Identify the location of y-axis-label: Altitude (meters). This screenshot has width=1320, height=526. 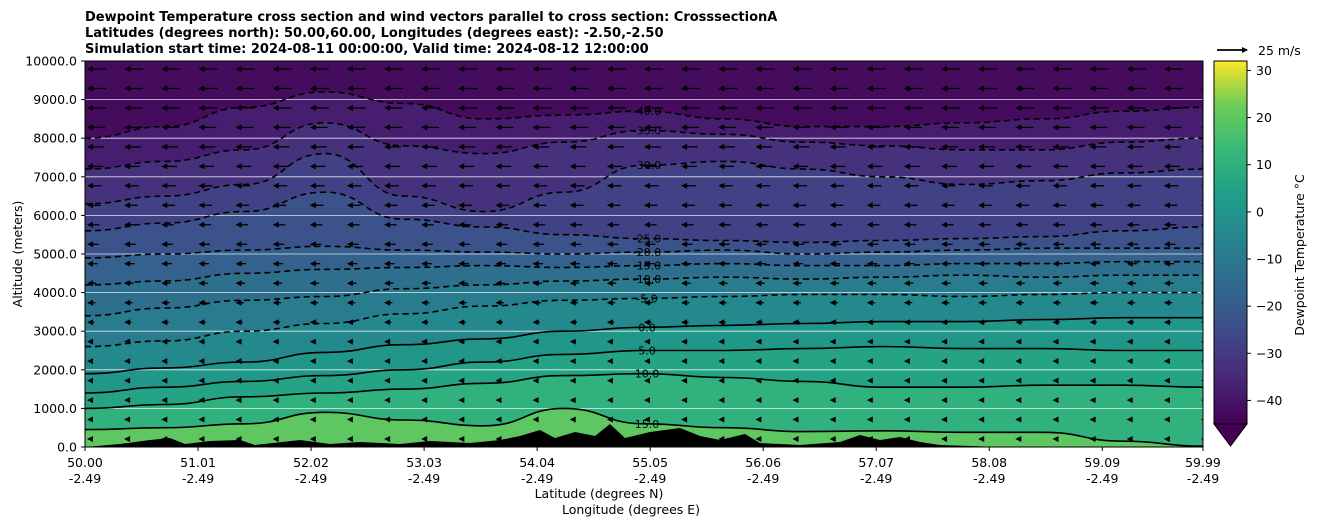
(17, 254).